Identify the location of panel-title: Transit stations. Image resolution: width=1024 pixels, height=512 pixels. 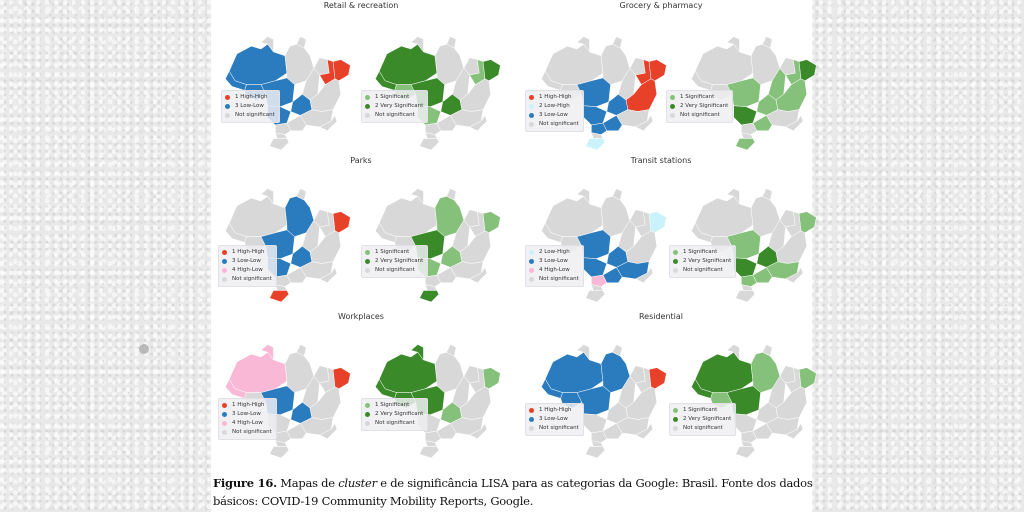
(661, 160).